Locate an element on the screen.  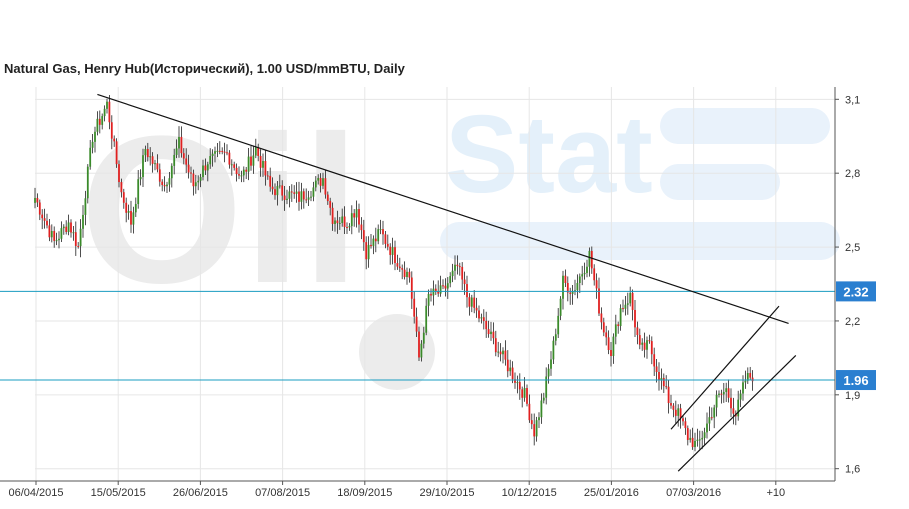
y-tick-label: 2,5 is located at coordinates (852, 248).